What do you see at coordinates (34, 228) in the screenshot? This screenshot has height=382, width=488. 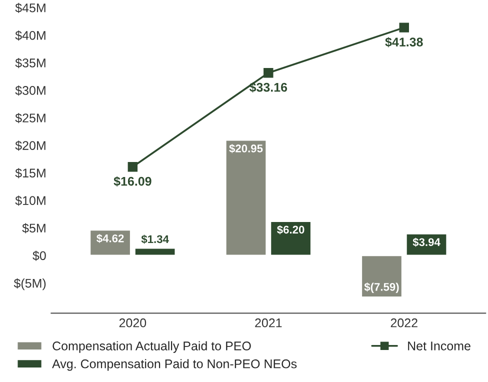 I see `y-tick-label: $5M` at bounding box center [34, 228].